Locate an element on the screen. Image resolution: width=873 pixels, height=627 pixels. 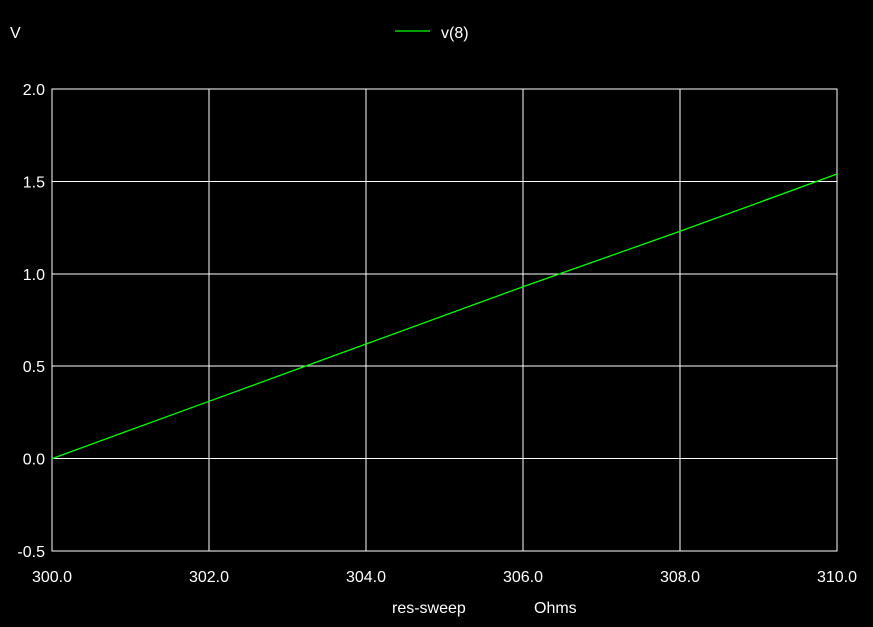
y-tick-label: 2.0 is located at coordinates (34, 90).